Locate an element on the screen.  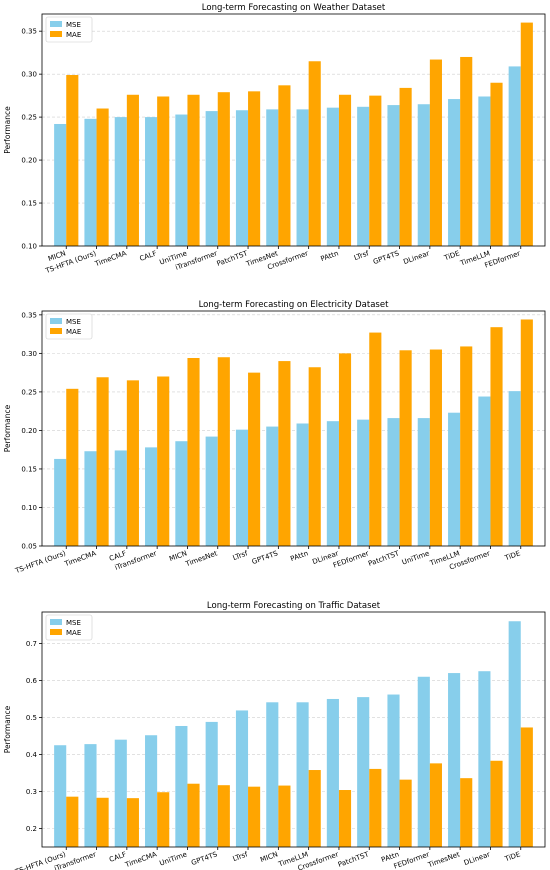
x-tick-label: LTrsf is located at coordinates (240, 856).